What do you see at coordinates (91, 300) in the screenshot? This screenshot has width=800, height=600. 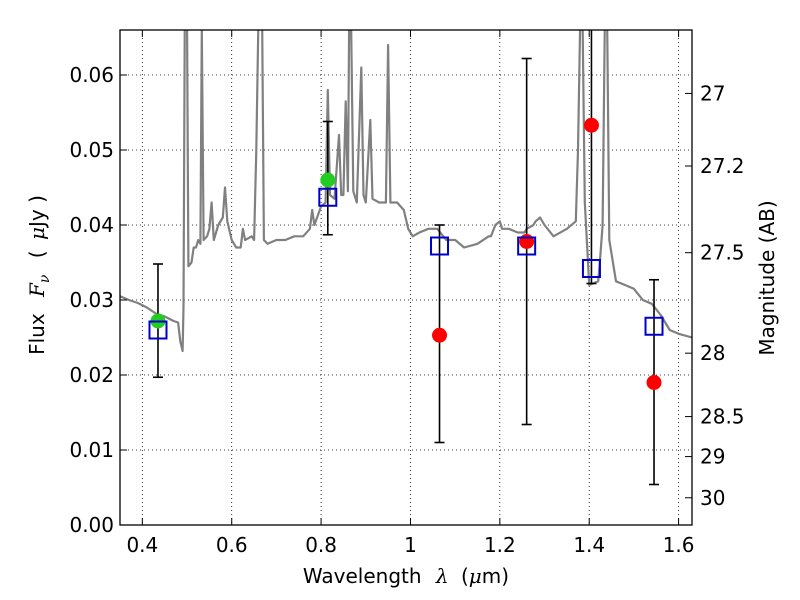 I see `y-tick-label: 0.03` at bounding box center [91, 300].